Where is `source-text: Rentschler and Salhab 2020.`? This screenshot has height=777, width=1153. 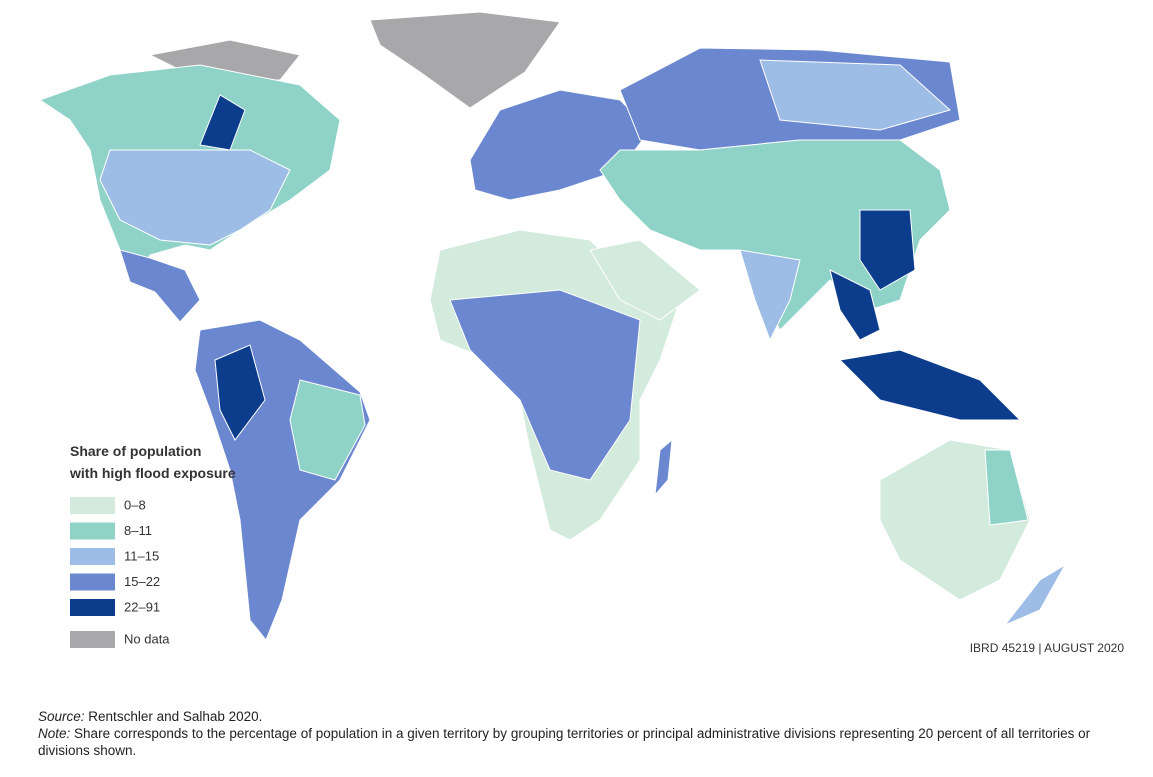
source-text: Rentschler and Salhab 2020. is located at coordinates (175, 716).